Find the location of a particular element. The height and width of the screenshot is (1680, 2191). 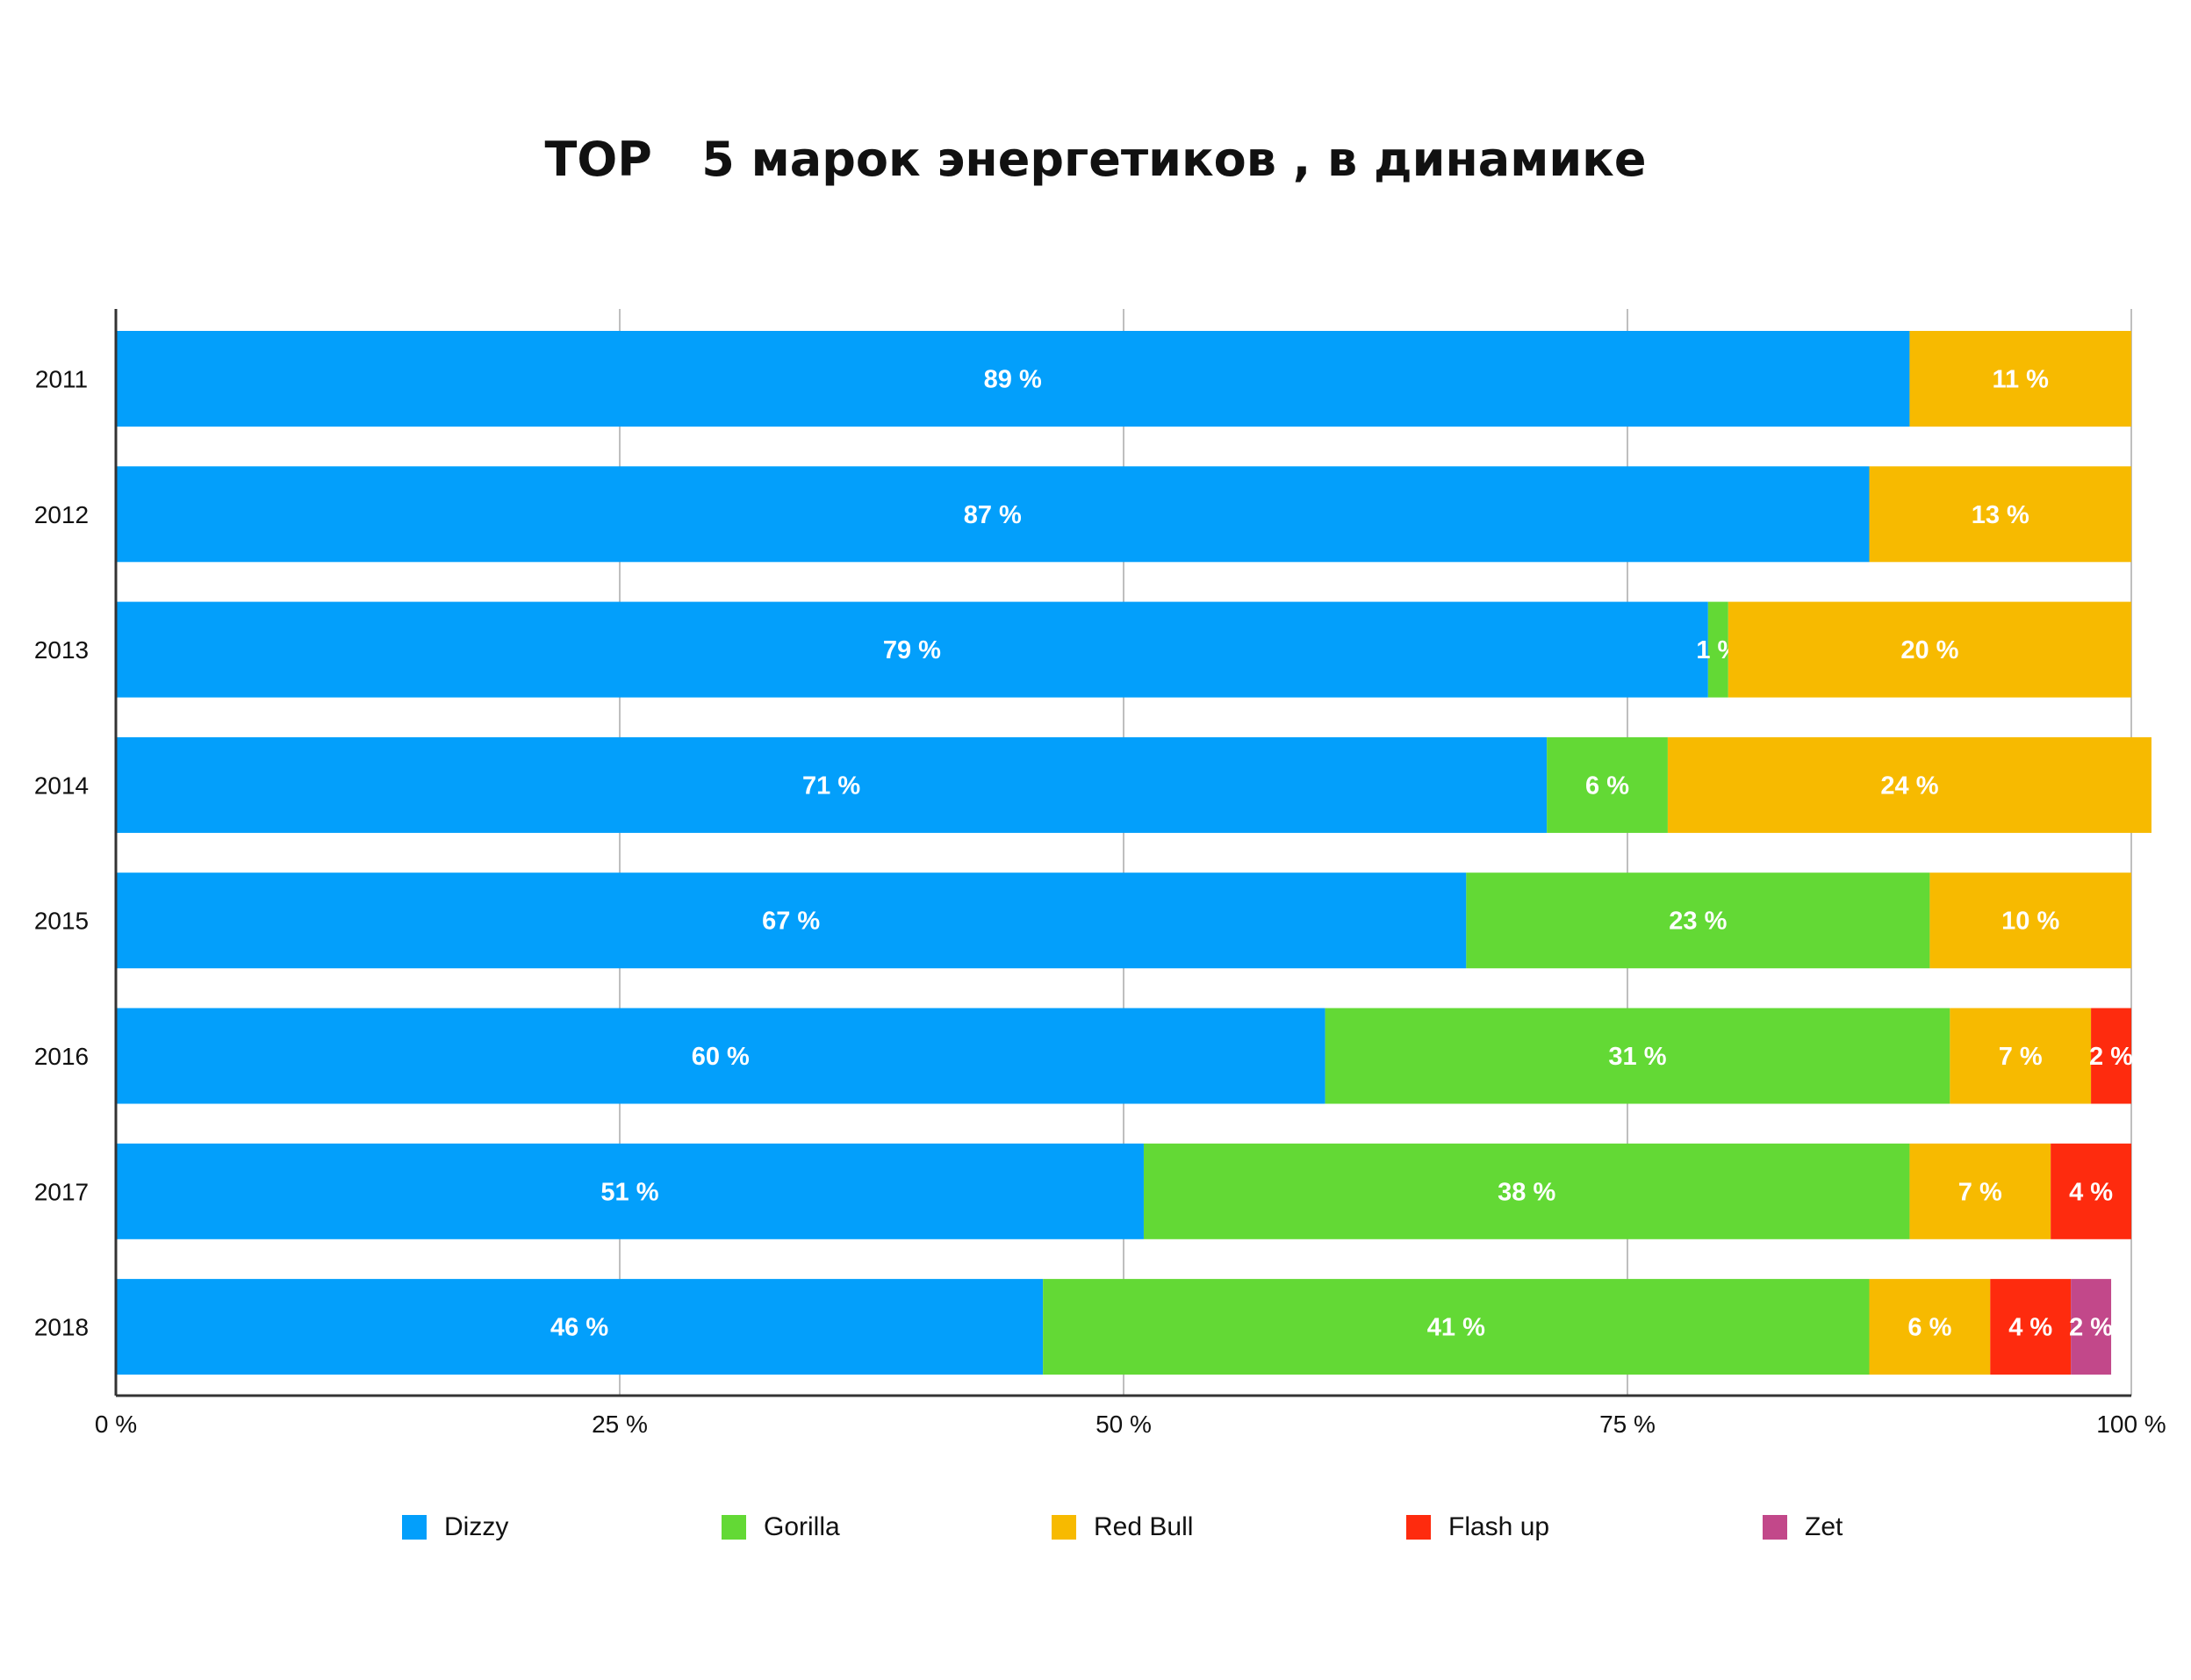

bar-flash-up-2016 is located at coordinates (2111, 1056).